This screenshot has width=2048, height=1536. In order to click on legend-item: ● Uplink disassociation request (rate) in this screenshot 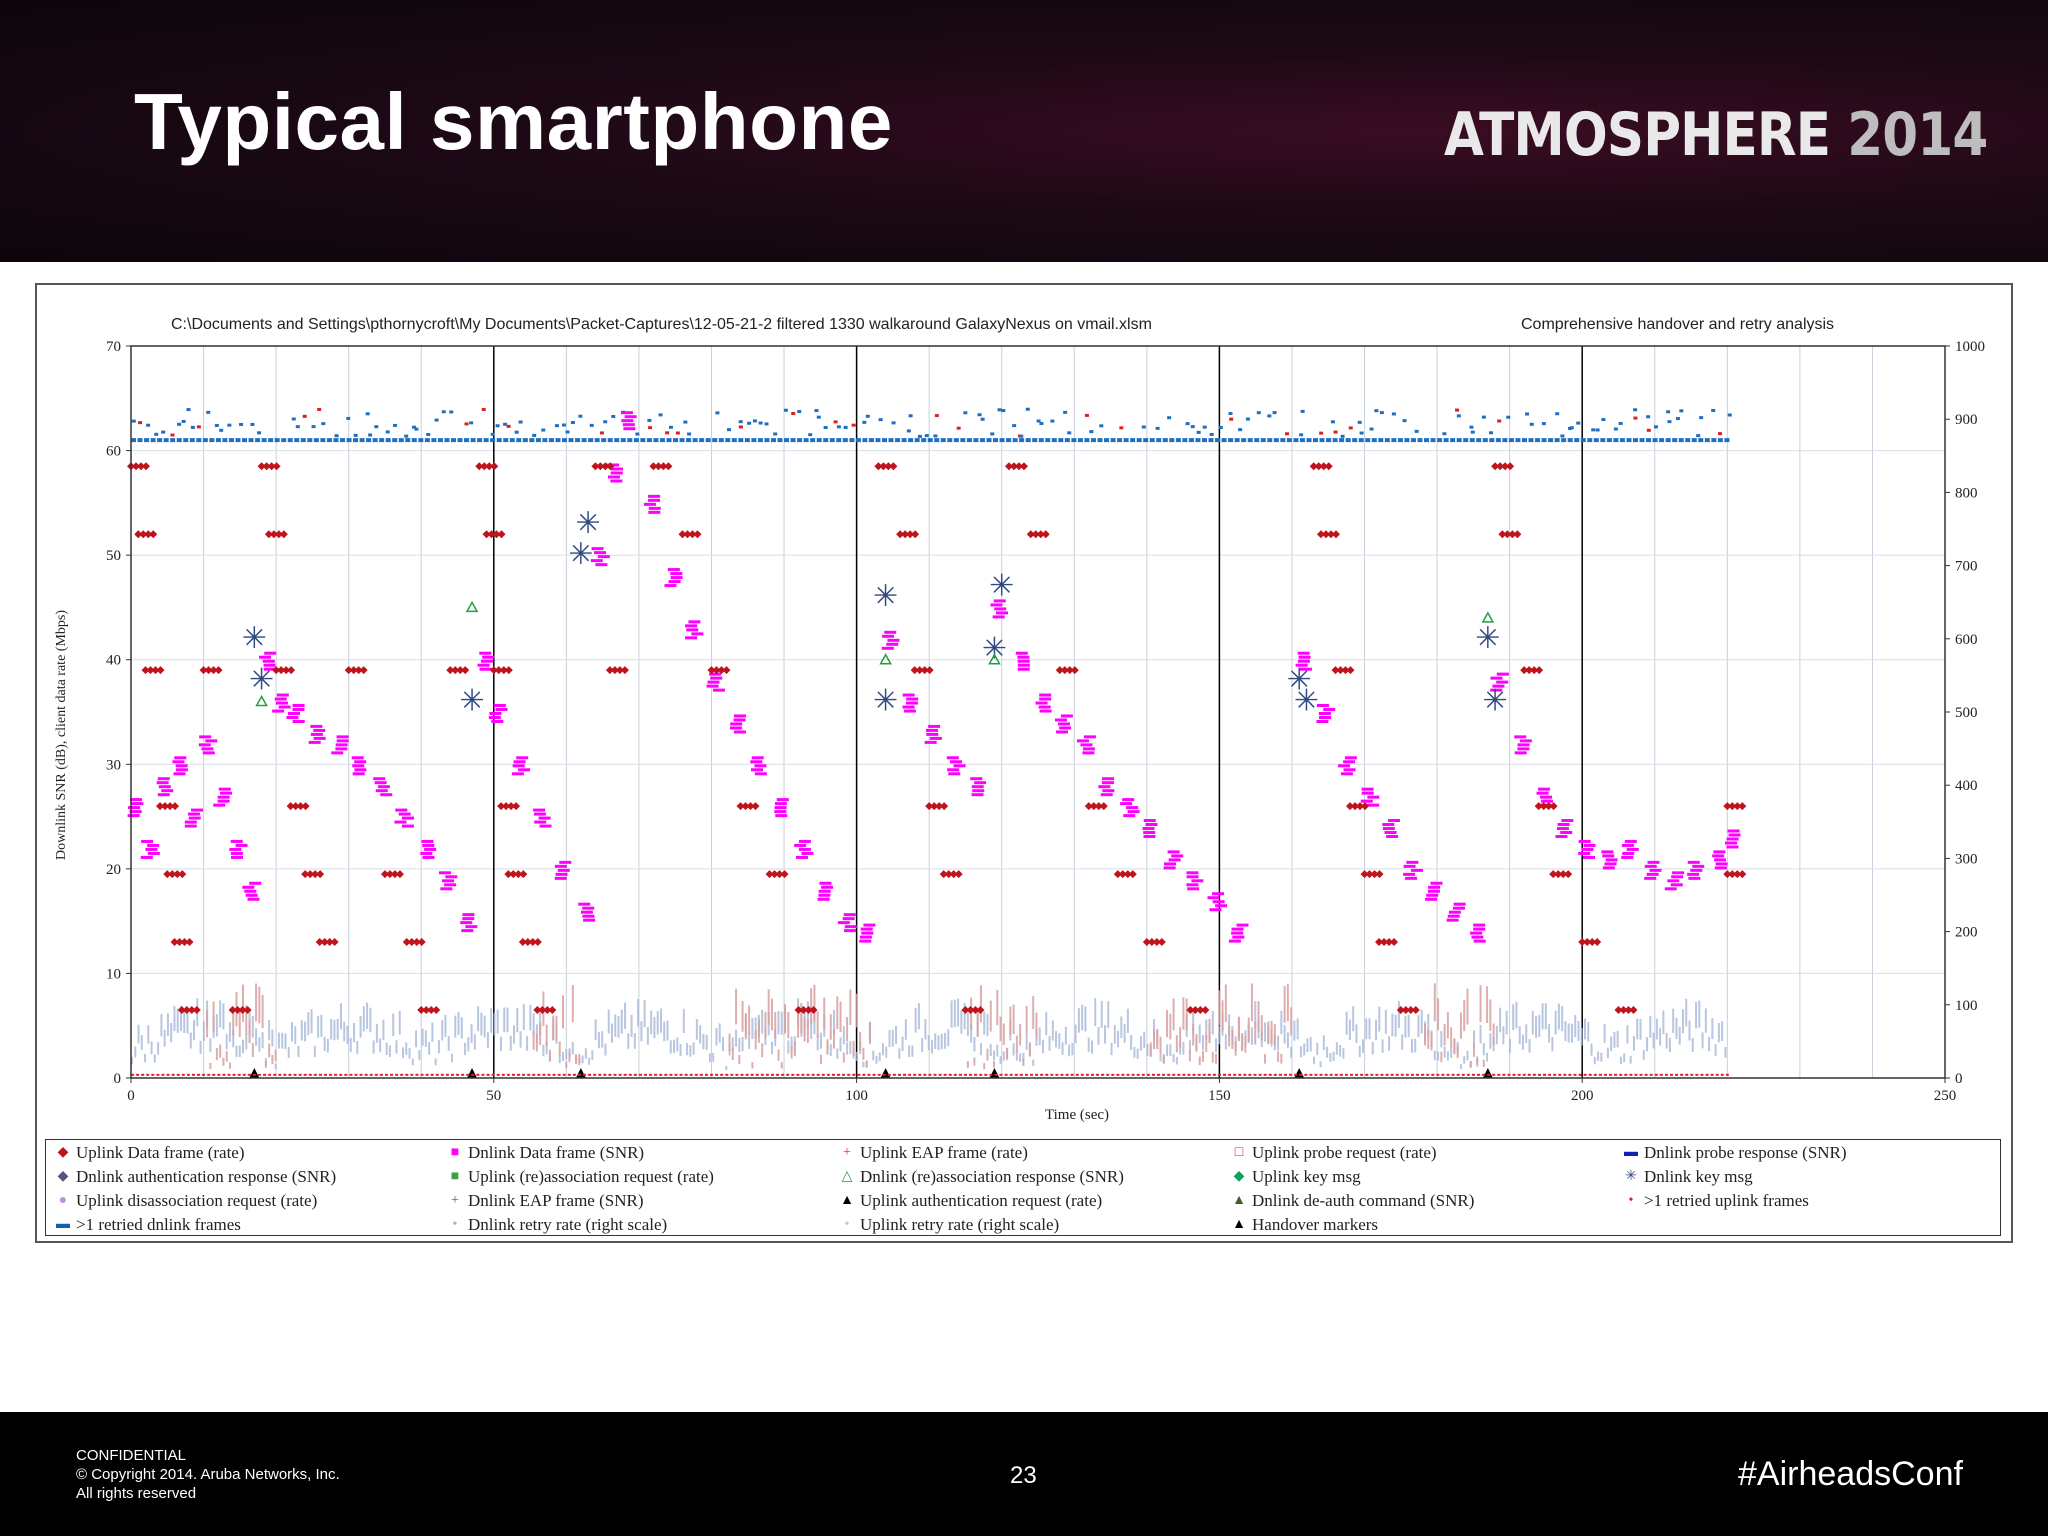, I will do `click(251, 1201)`.